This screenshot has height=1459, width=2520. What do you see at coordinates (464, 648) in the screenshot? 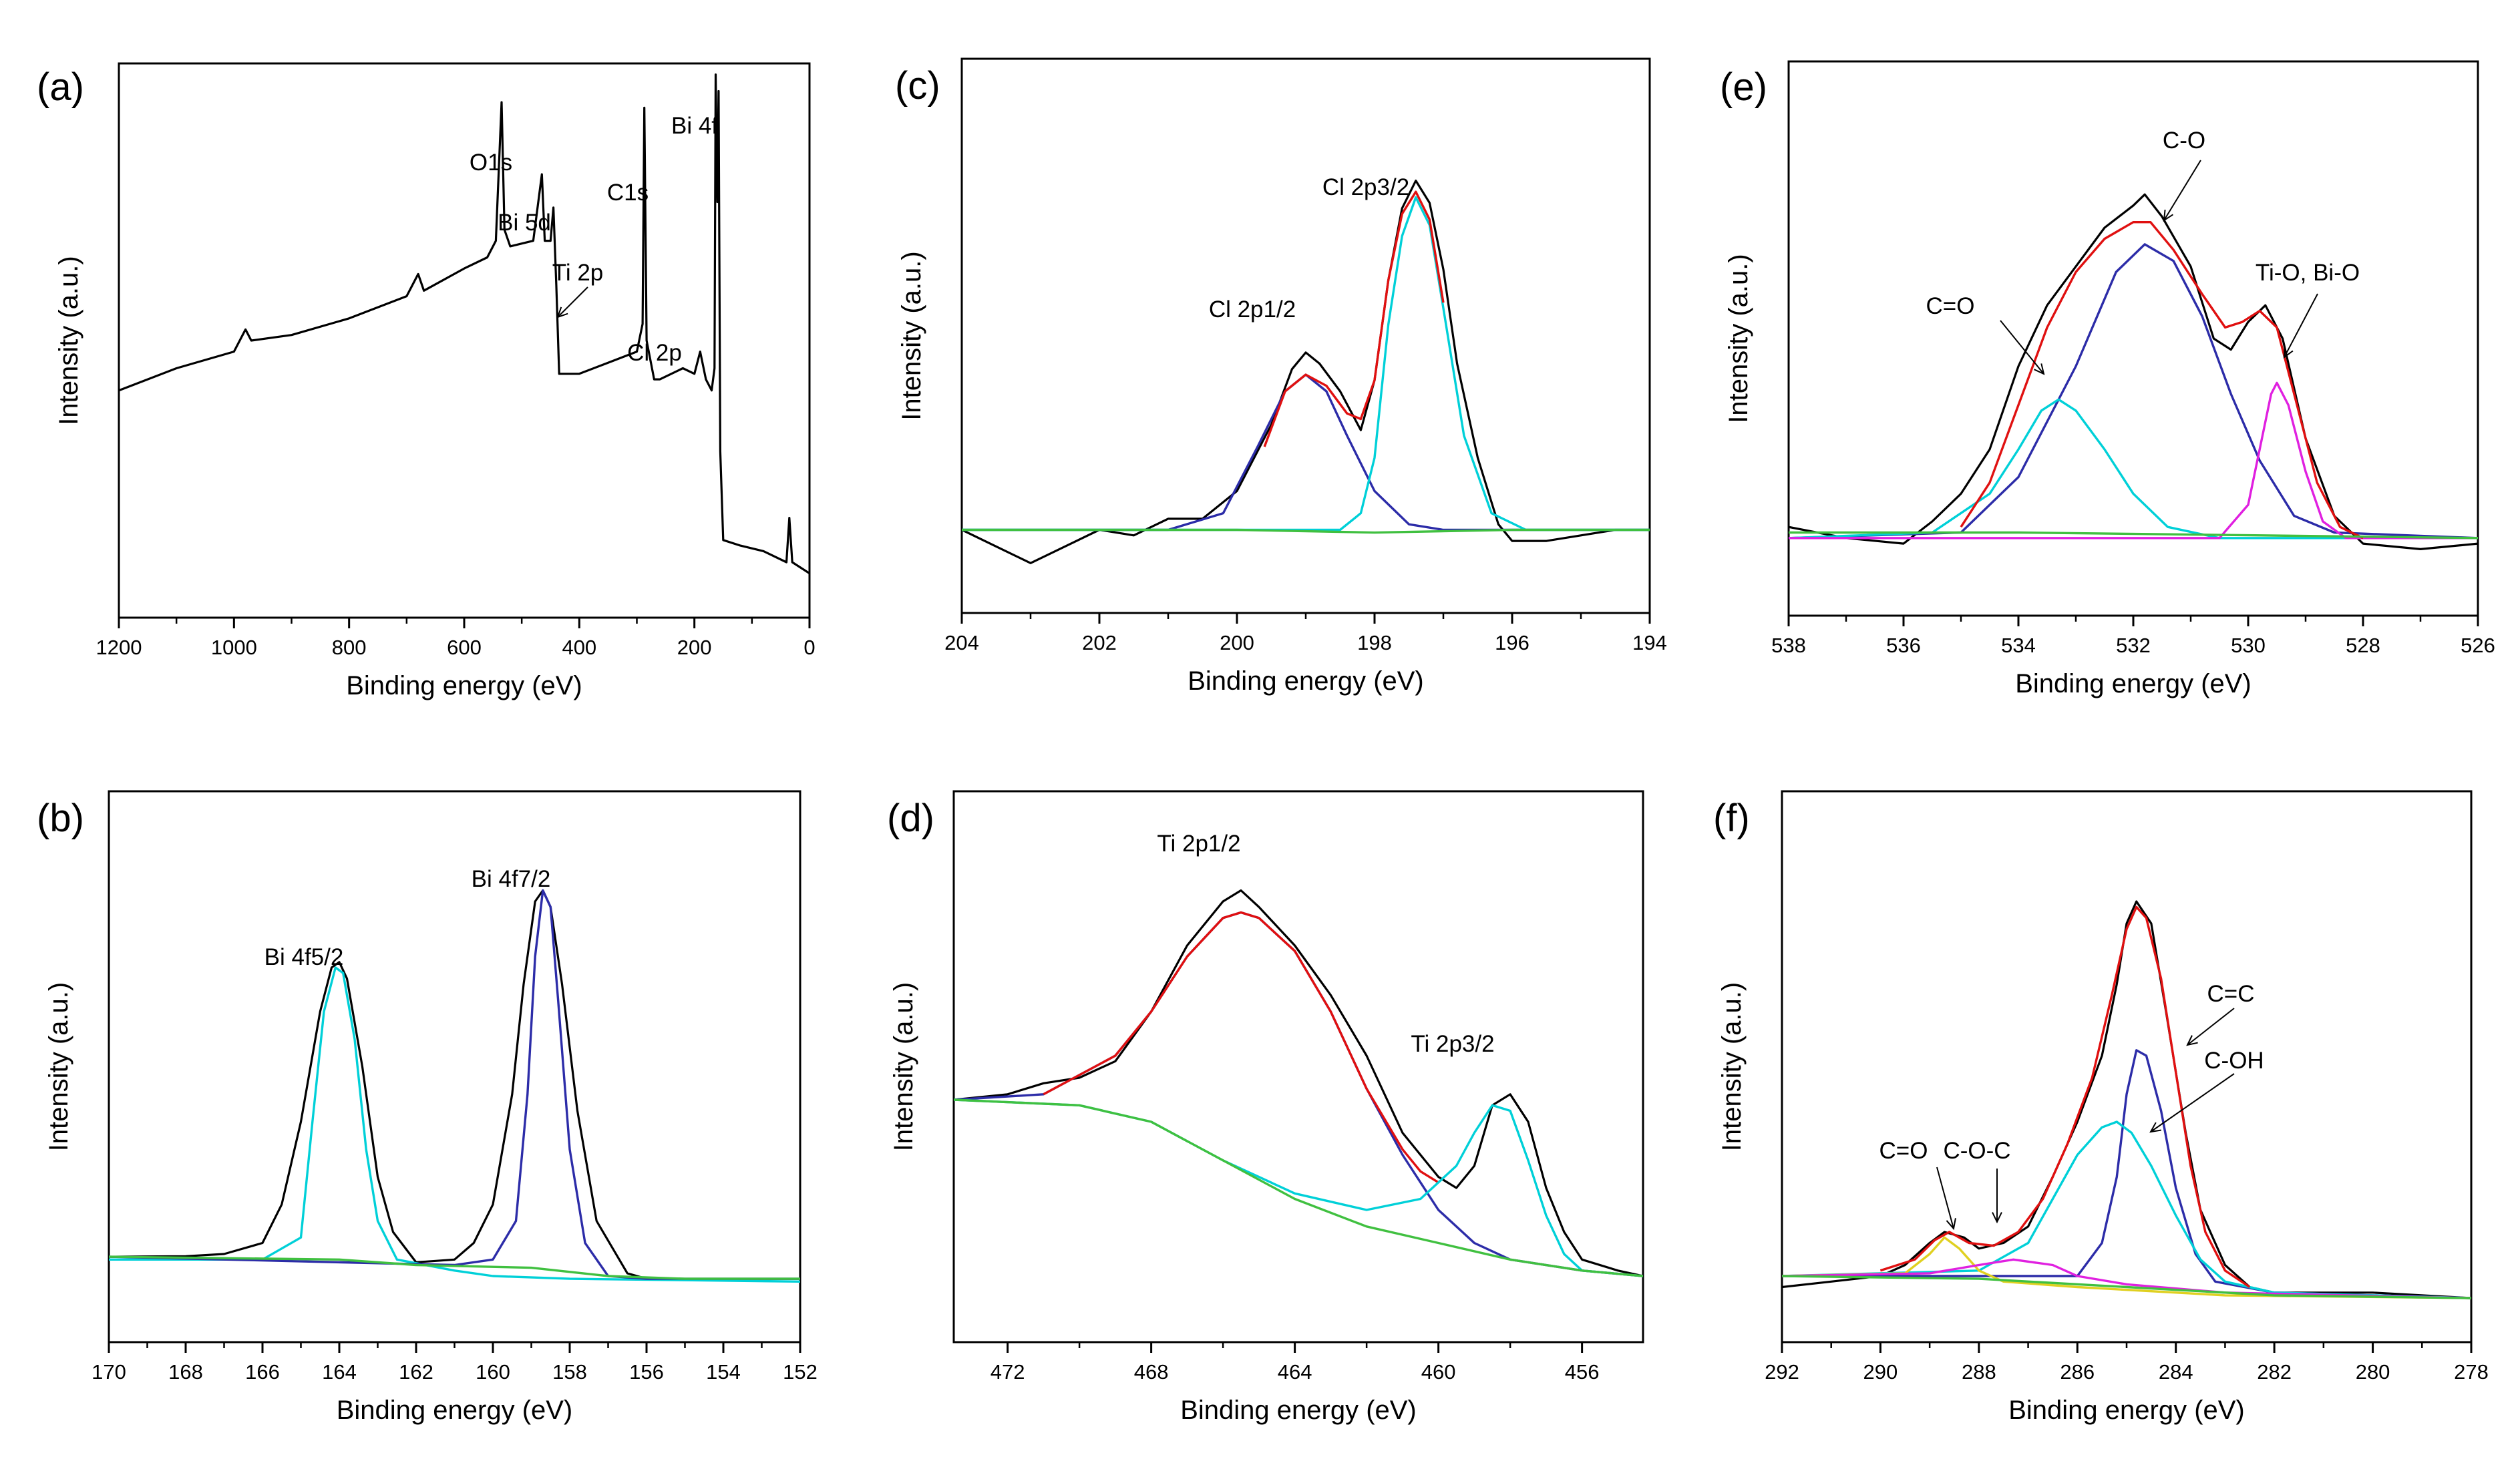
I see `x-tick-label: 600` at bounding box center [464, 648].